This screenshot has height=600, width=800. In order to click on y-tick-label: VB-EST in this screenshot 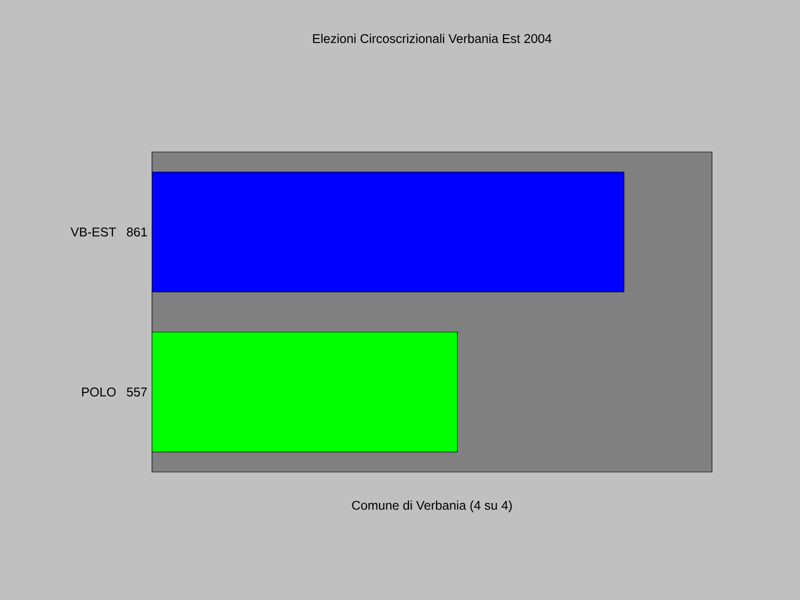, I will do `click(93, 232)`.